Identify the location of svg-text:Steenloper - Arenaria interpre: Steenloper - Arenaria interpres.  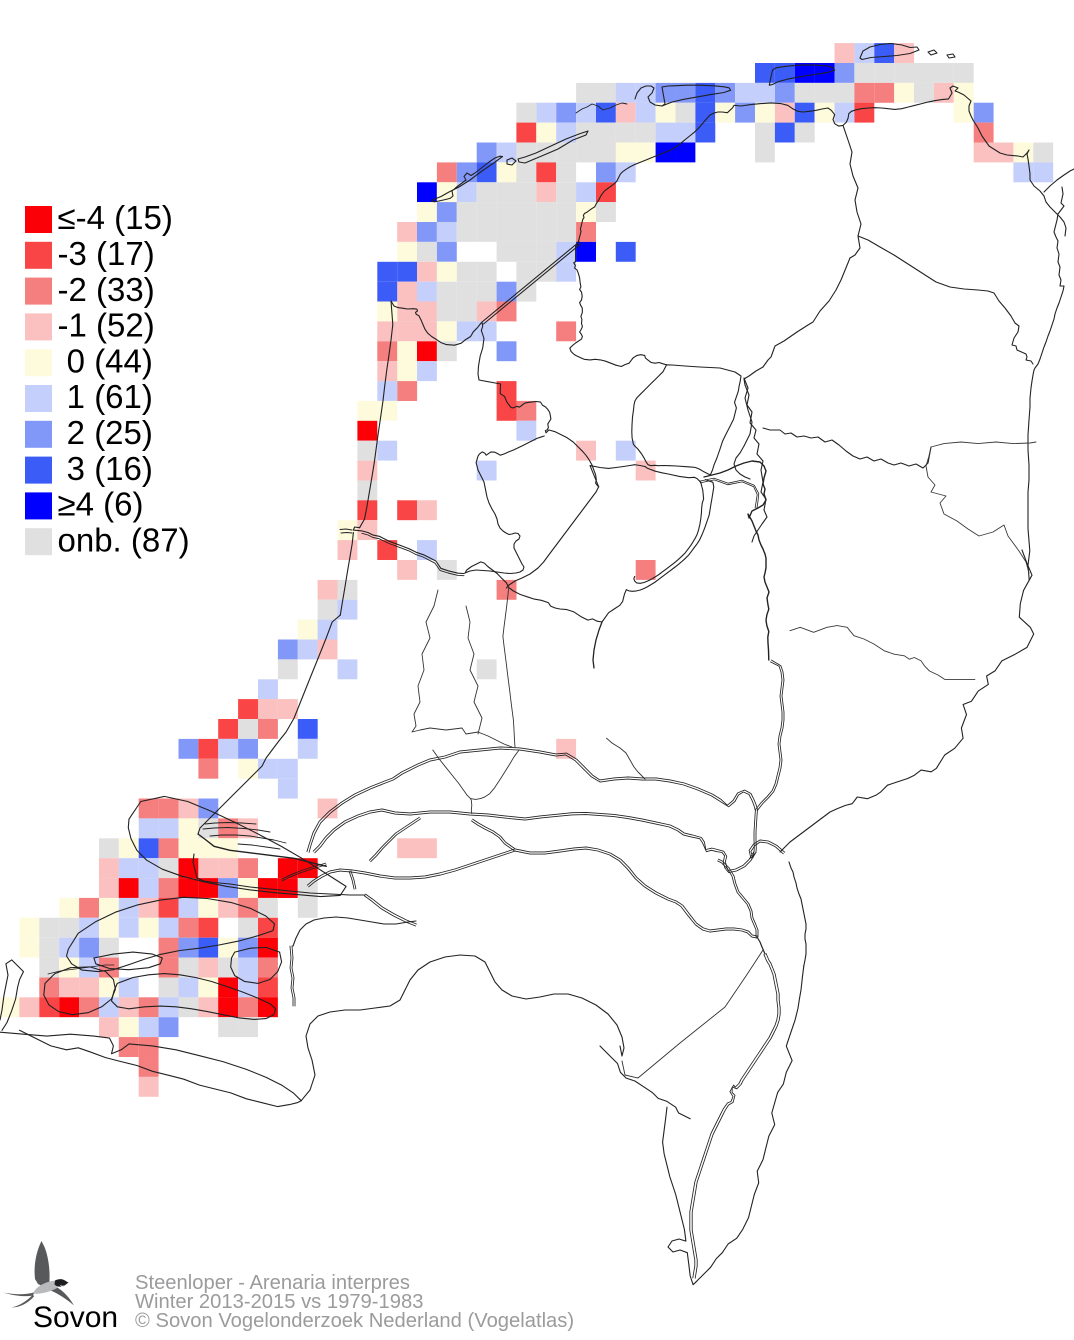
(272, 1283).